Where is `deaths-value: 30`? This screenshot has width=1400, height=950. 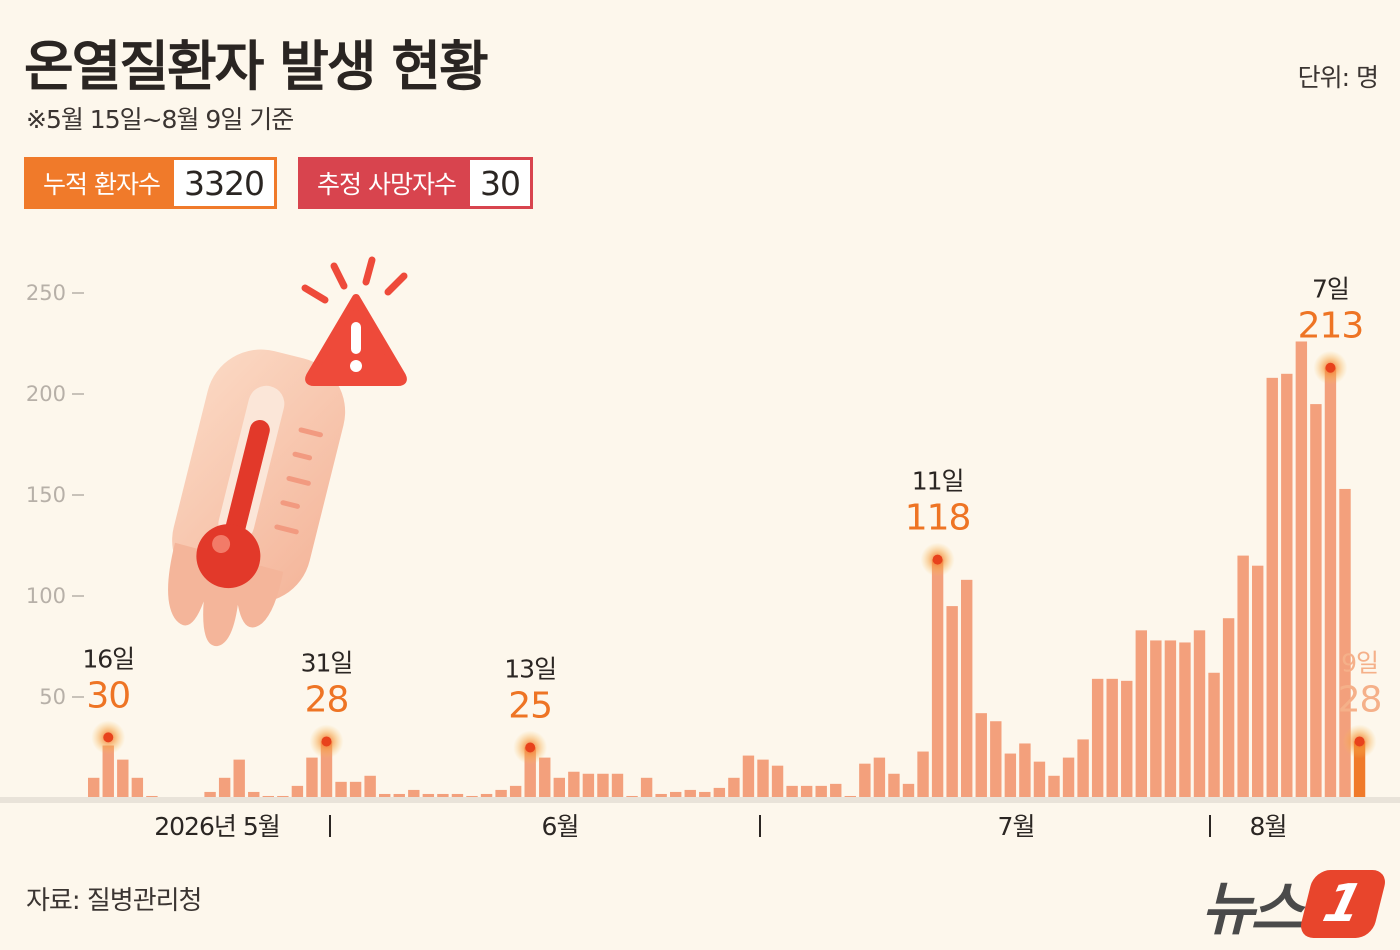
deaths-value: 30 is located at coordinates (499, 183).